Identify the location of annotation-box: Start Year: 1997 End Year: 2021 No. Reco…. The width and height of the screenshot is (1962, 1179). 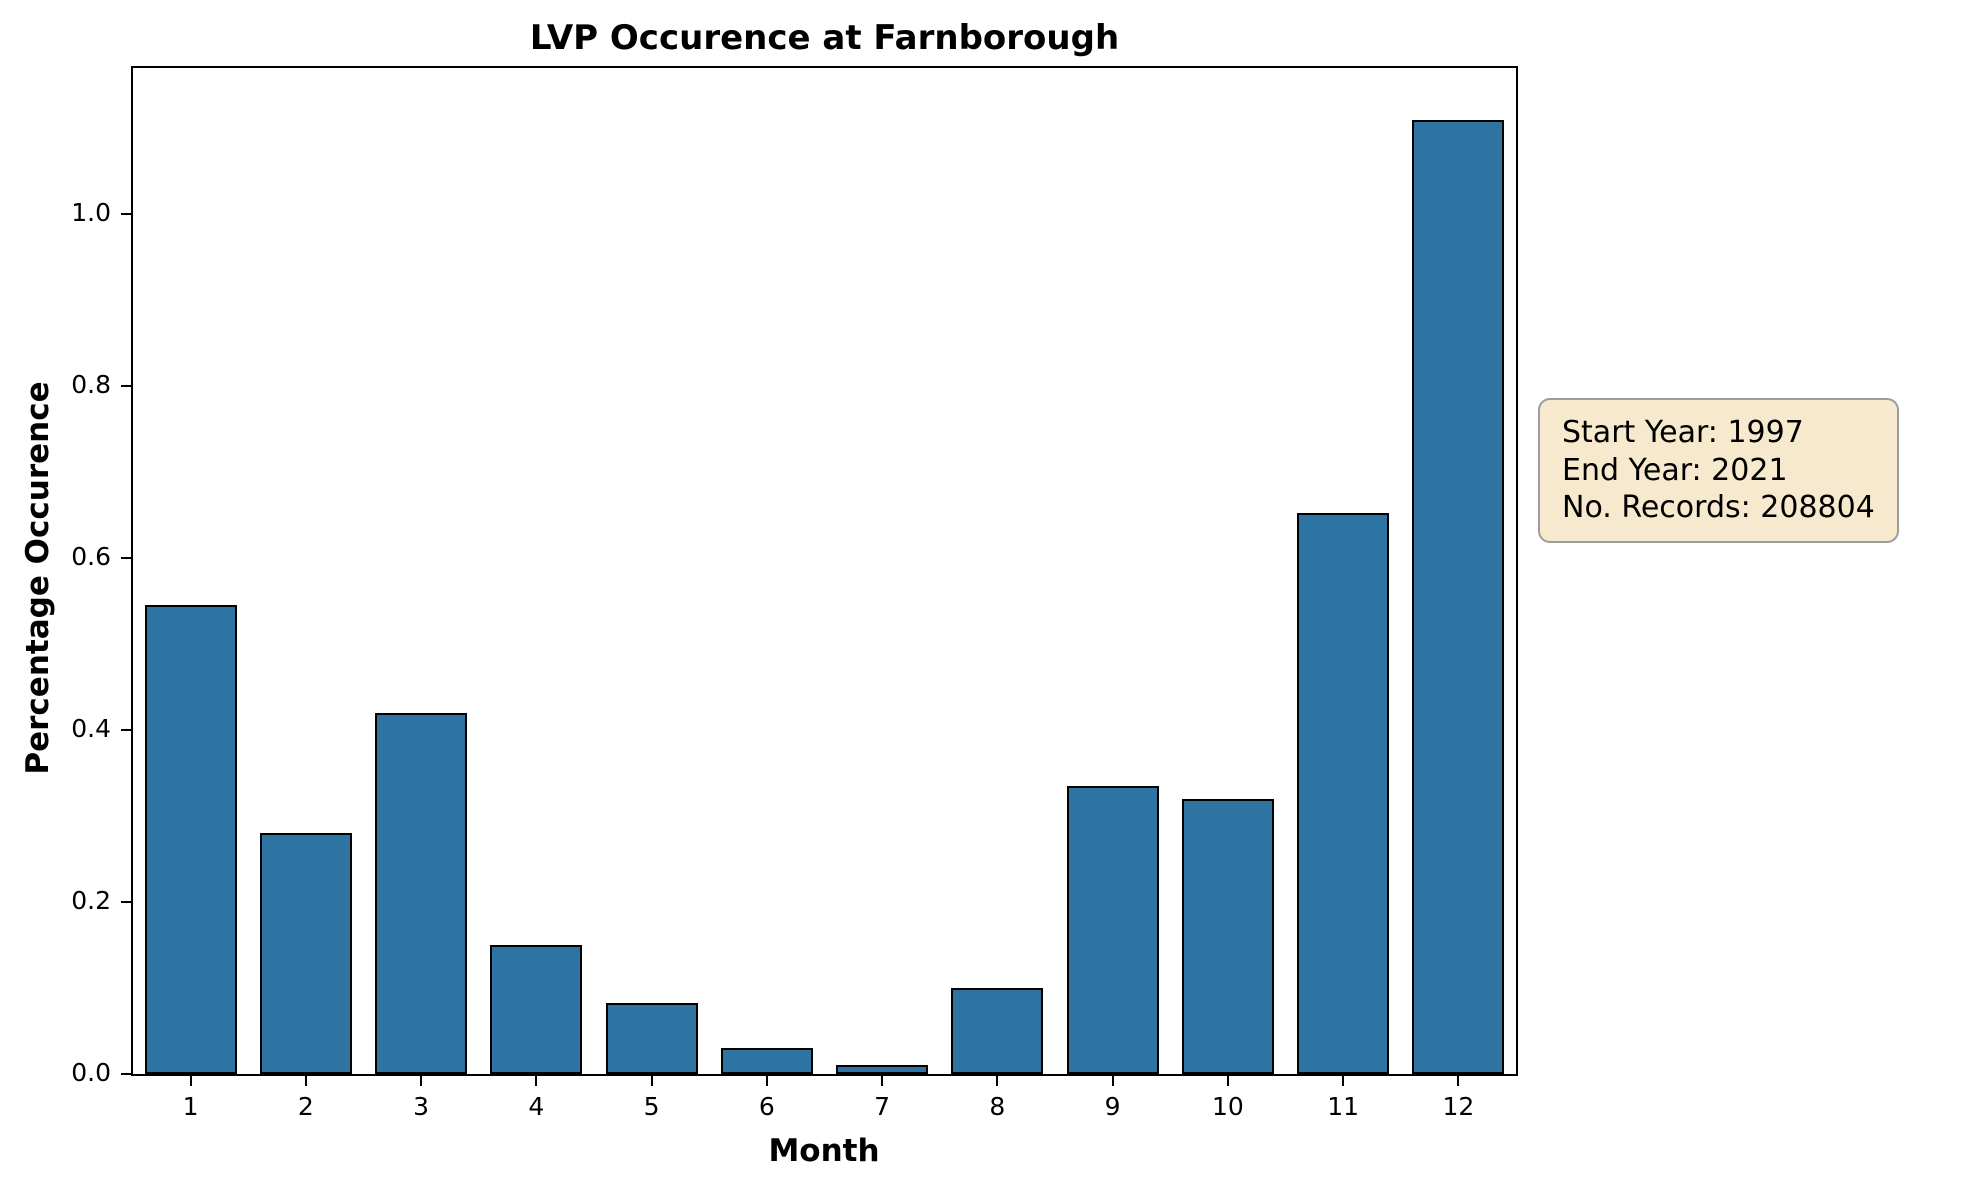
(1718, 470).